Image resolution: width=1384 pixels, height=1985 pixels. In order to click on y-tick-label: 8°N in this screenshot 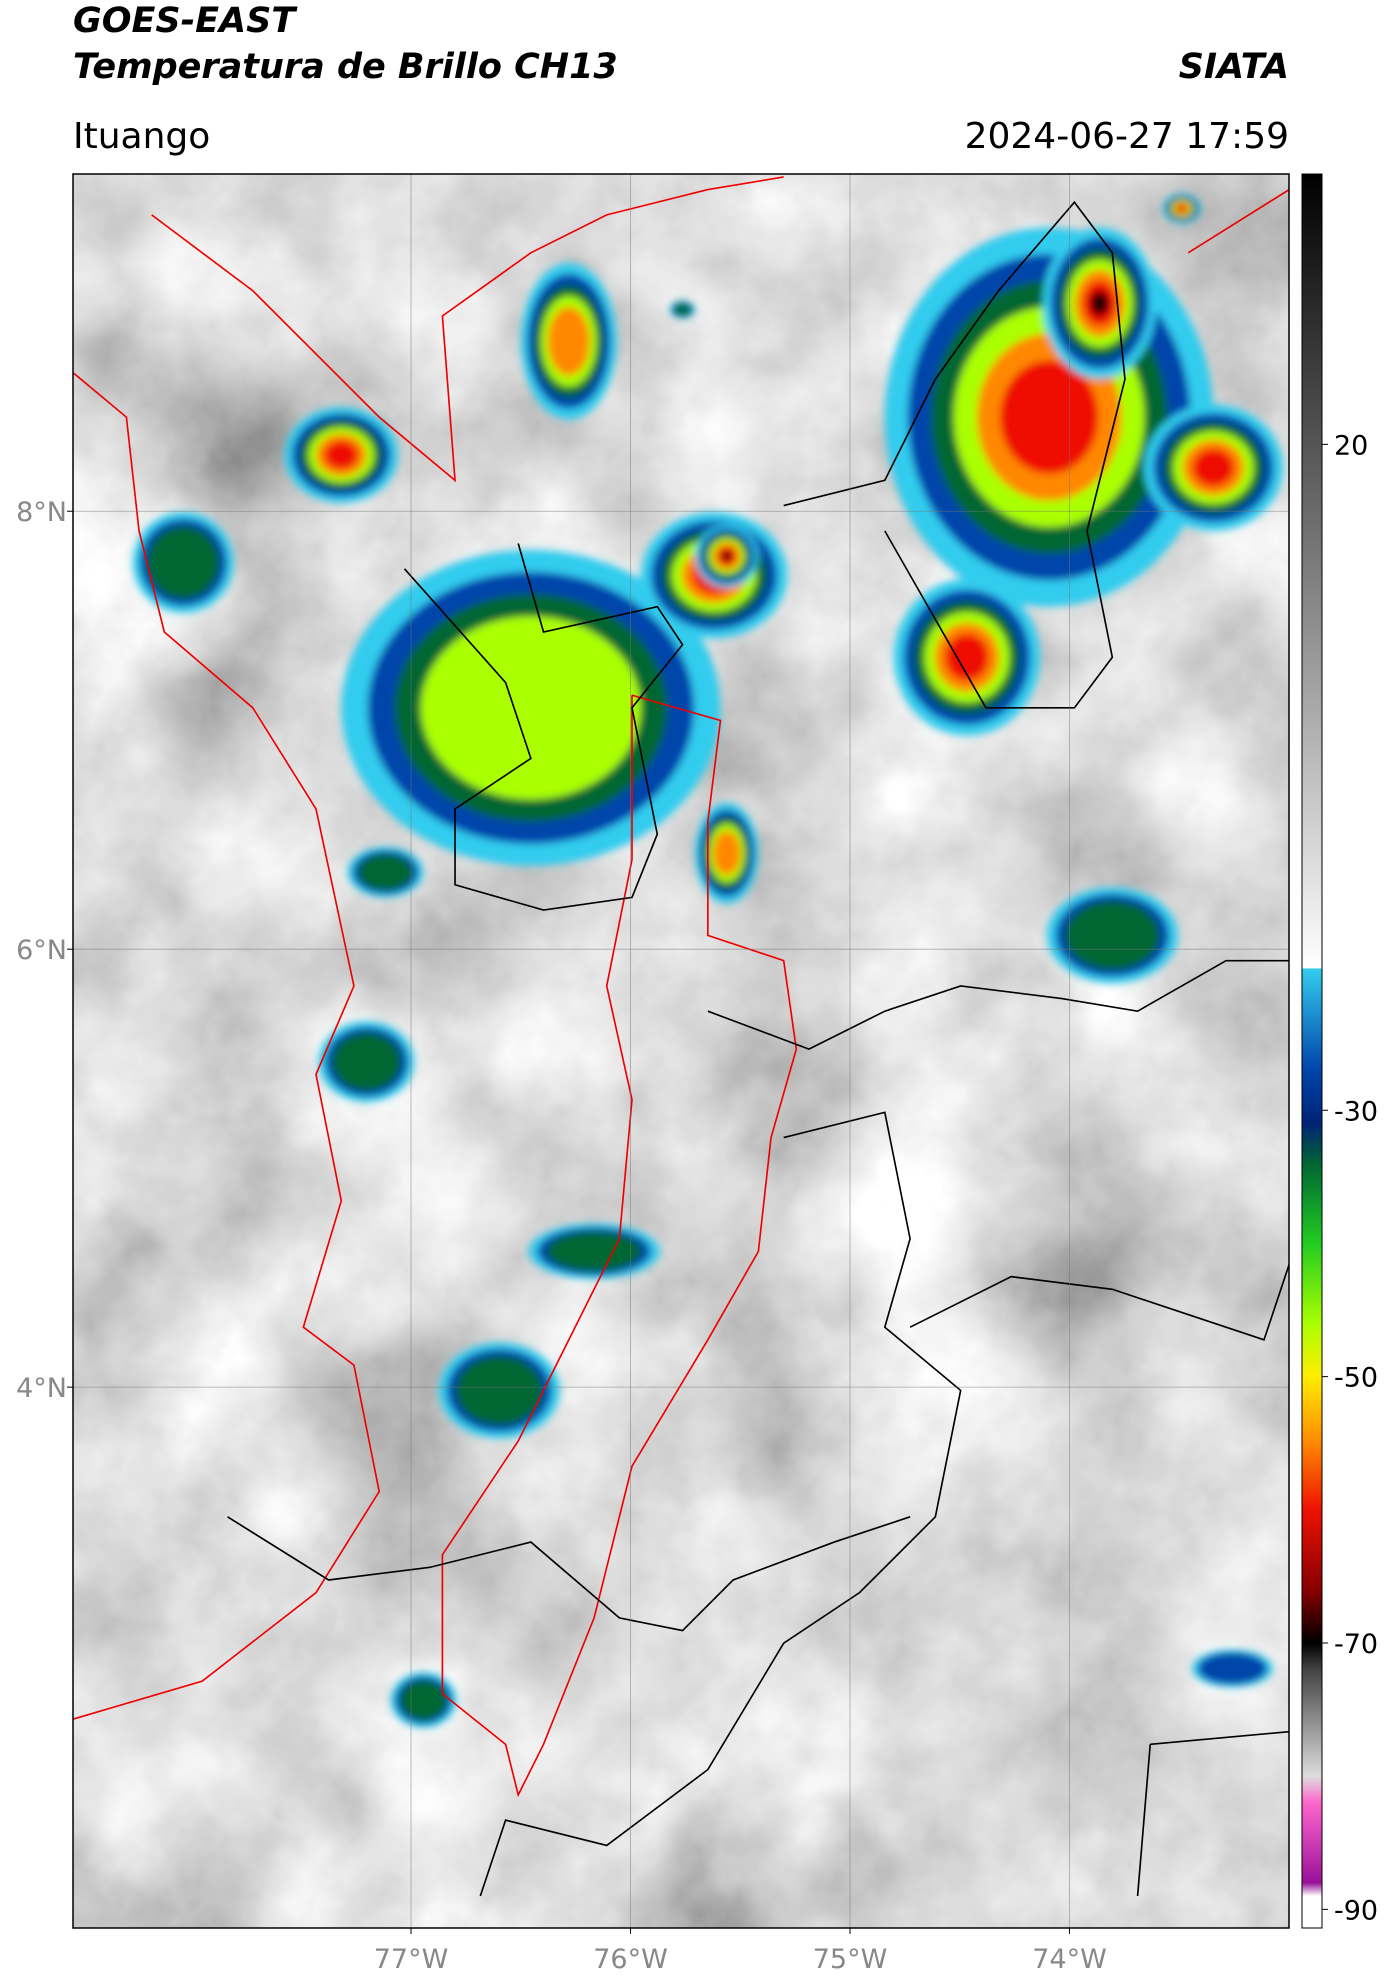, I will do `click(41, 512)`.